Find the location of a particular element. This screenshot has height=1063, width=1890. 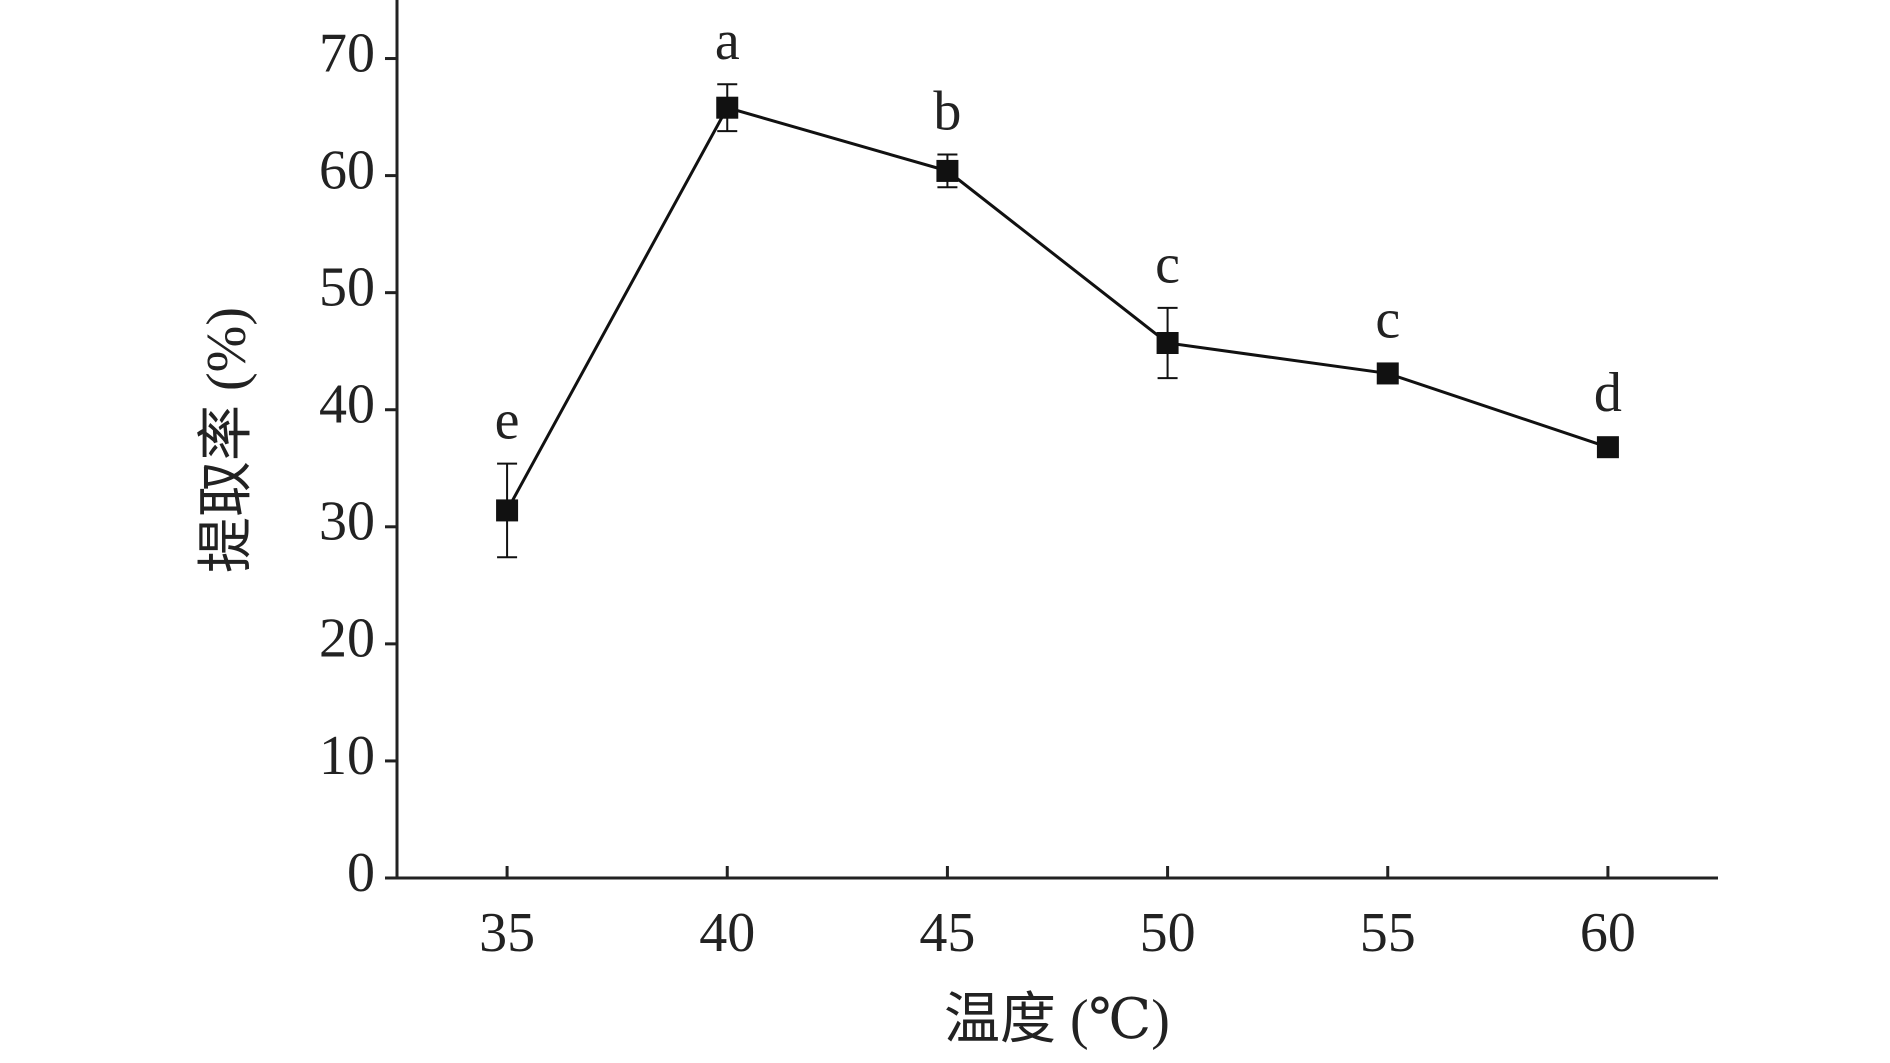

y-axis-label: 提取率 (%) is located at coordinates (227, 440).